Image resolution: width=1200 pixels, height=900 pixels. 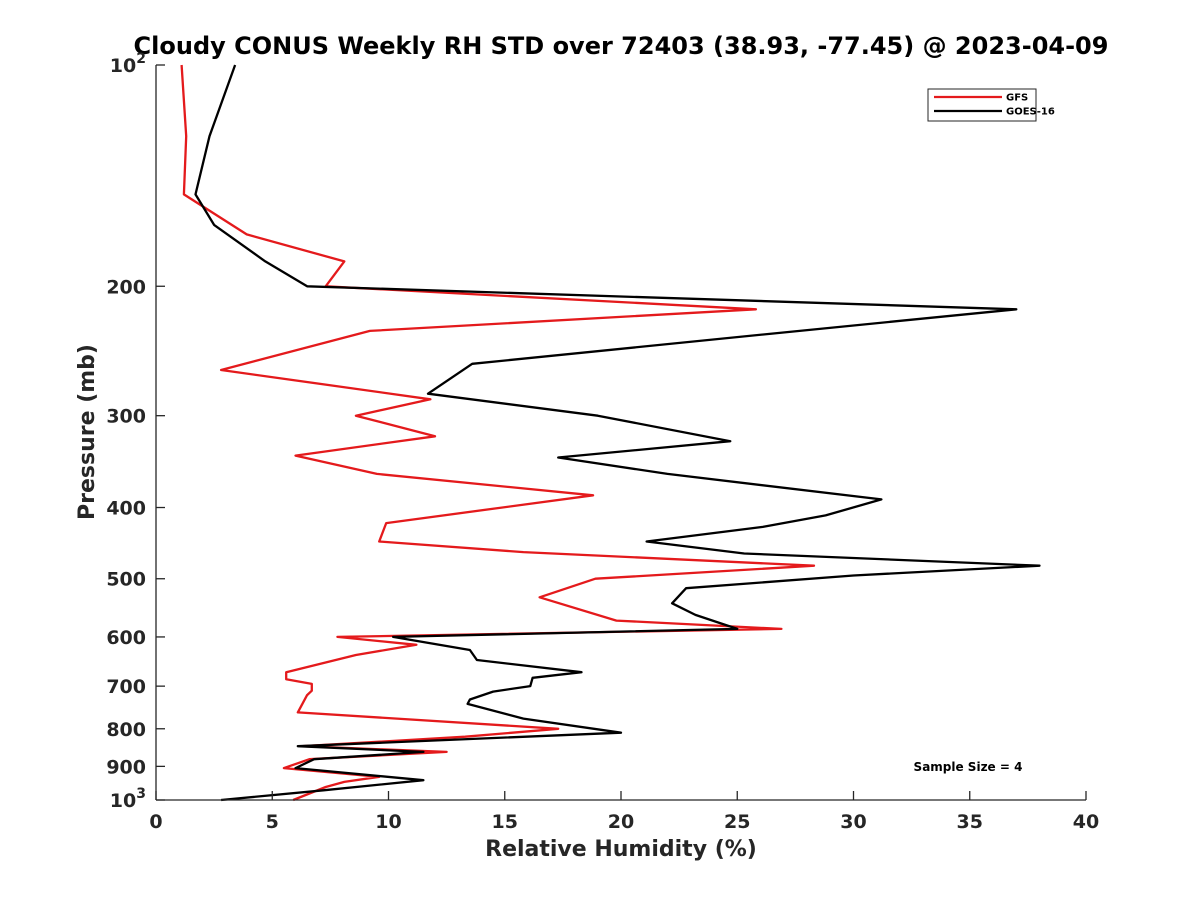 What do you see at coordinates (155, 822) in the screenshot?
I see `x-tick-label: 0` at bounding box center [155, 822].